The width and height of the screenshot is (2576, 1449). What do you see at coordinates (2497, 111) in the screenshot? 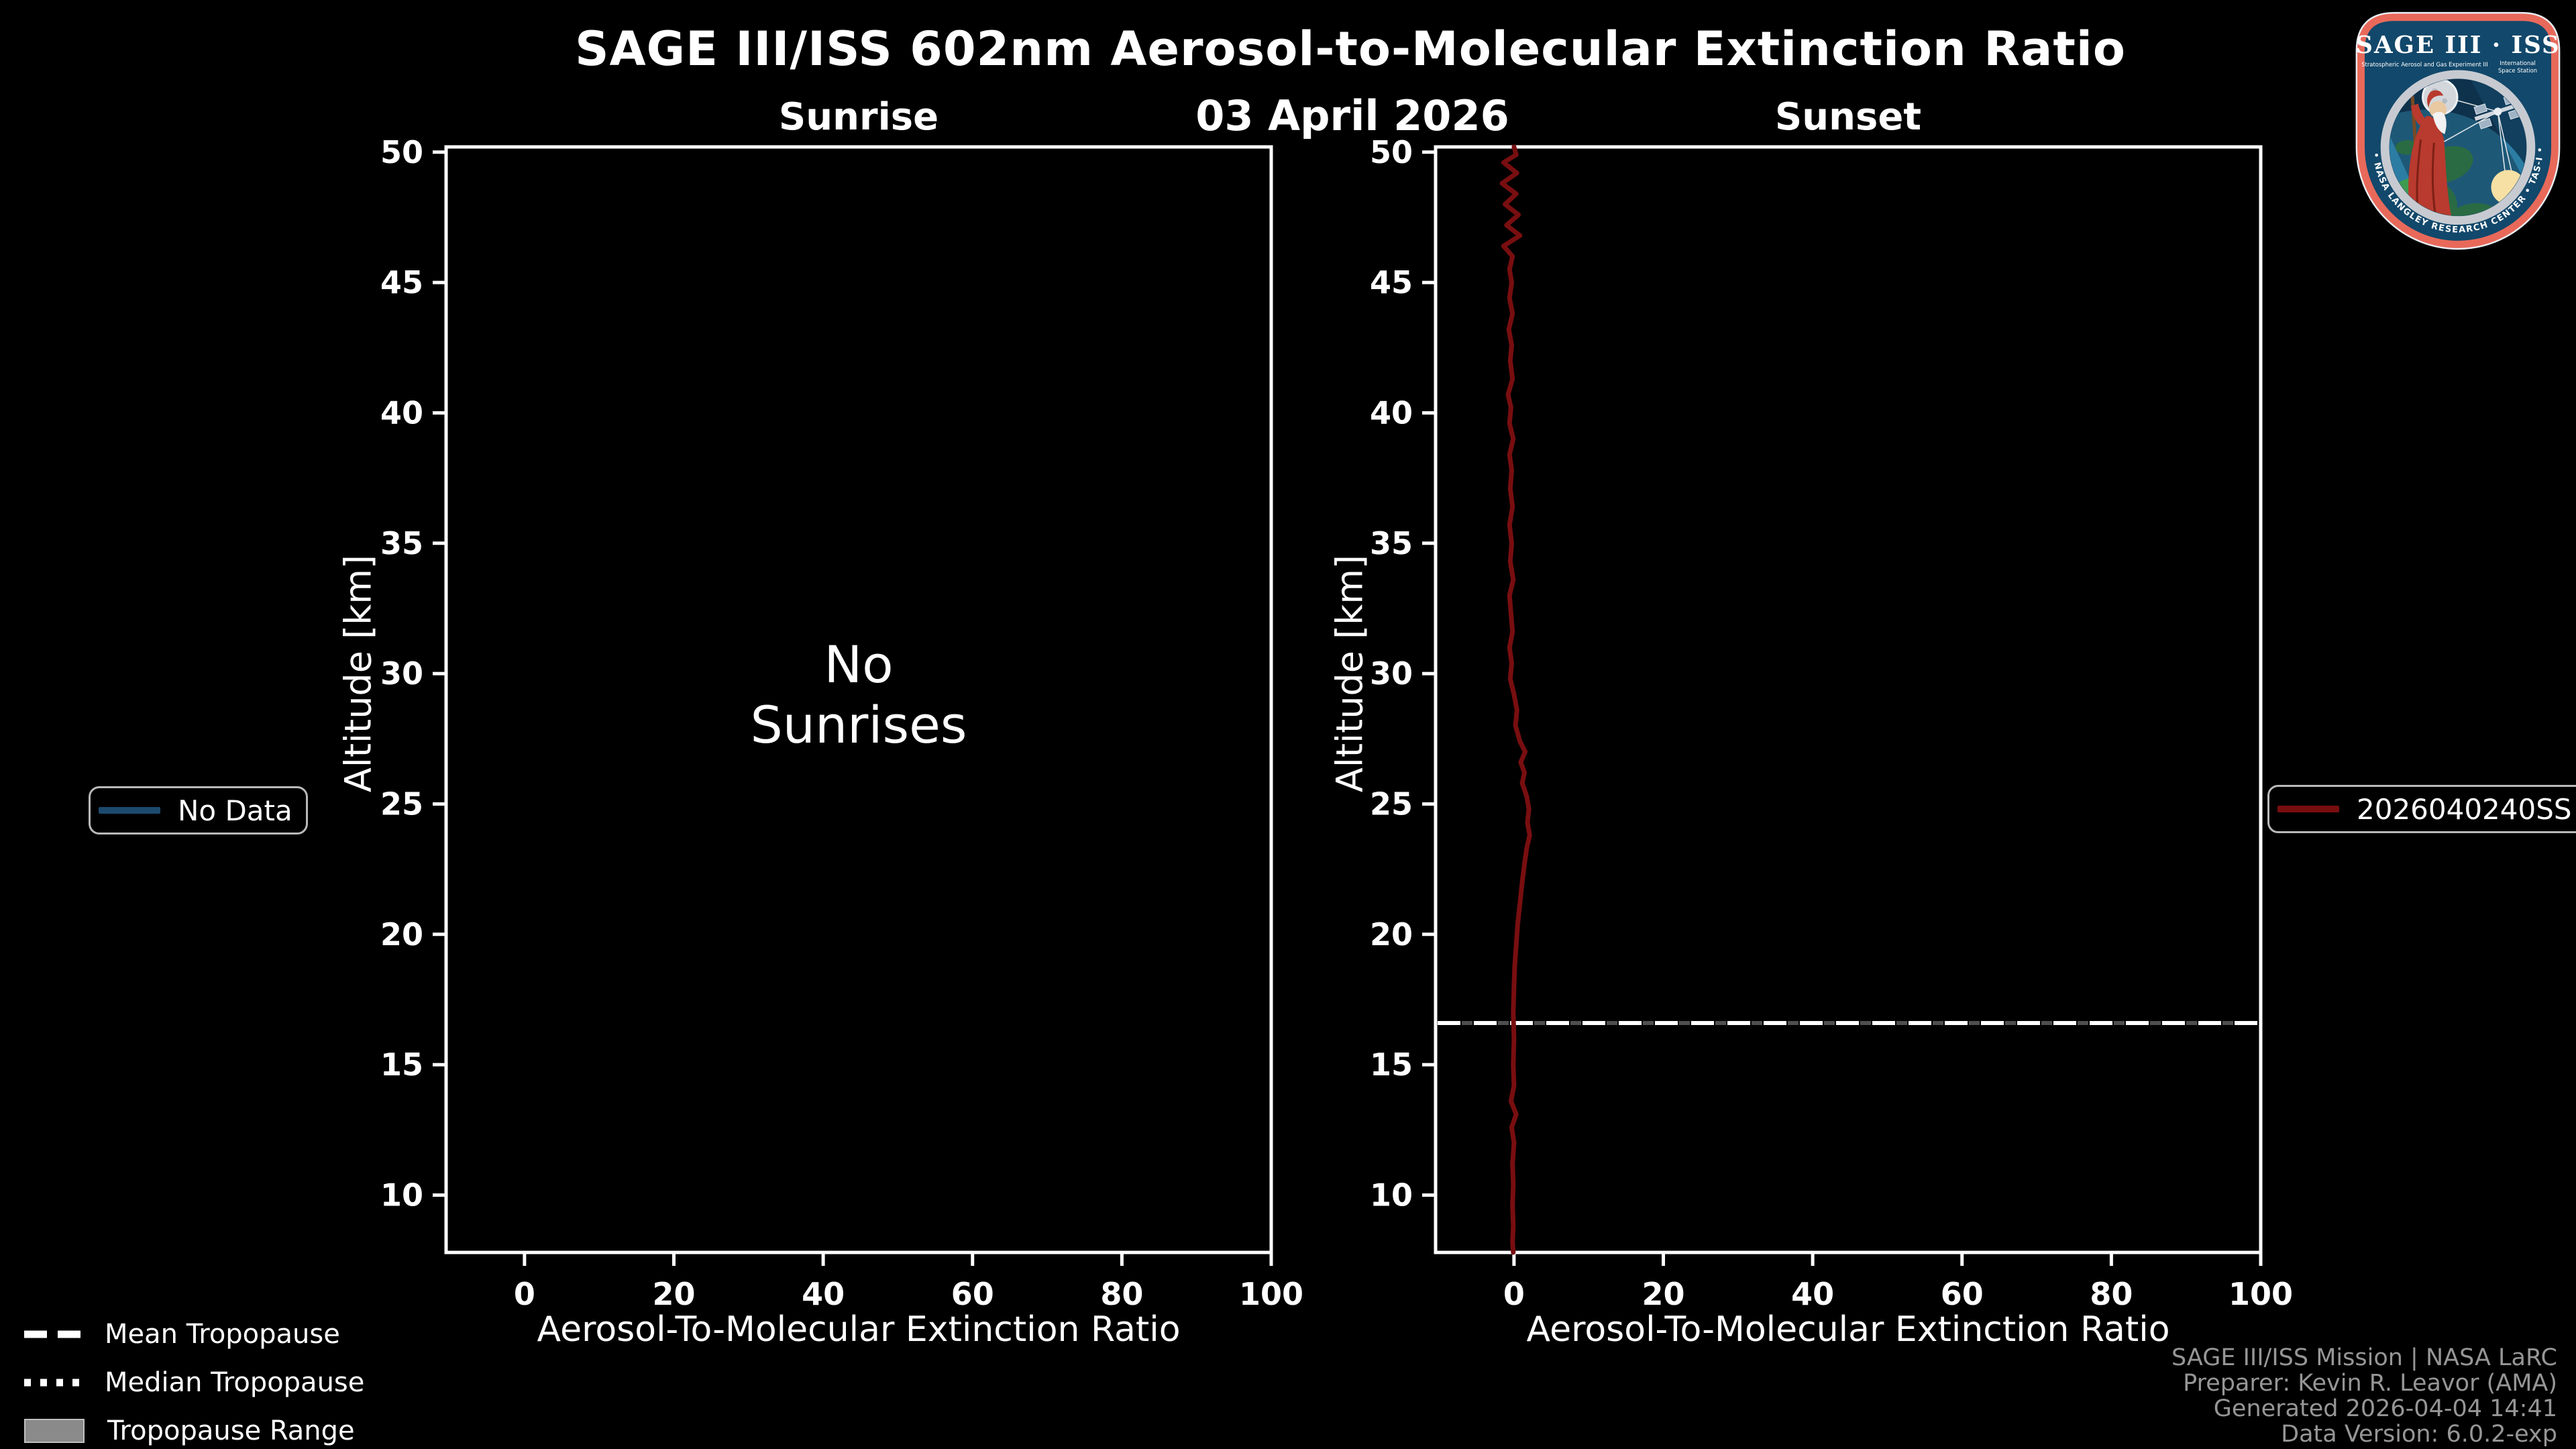
I see `iss-icon` at bounding box center [2497, 111].